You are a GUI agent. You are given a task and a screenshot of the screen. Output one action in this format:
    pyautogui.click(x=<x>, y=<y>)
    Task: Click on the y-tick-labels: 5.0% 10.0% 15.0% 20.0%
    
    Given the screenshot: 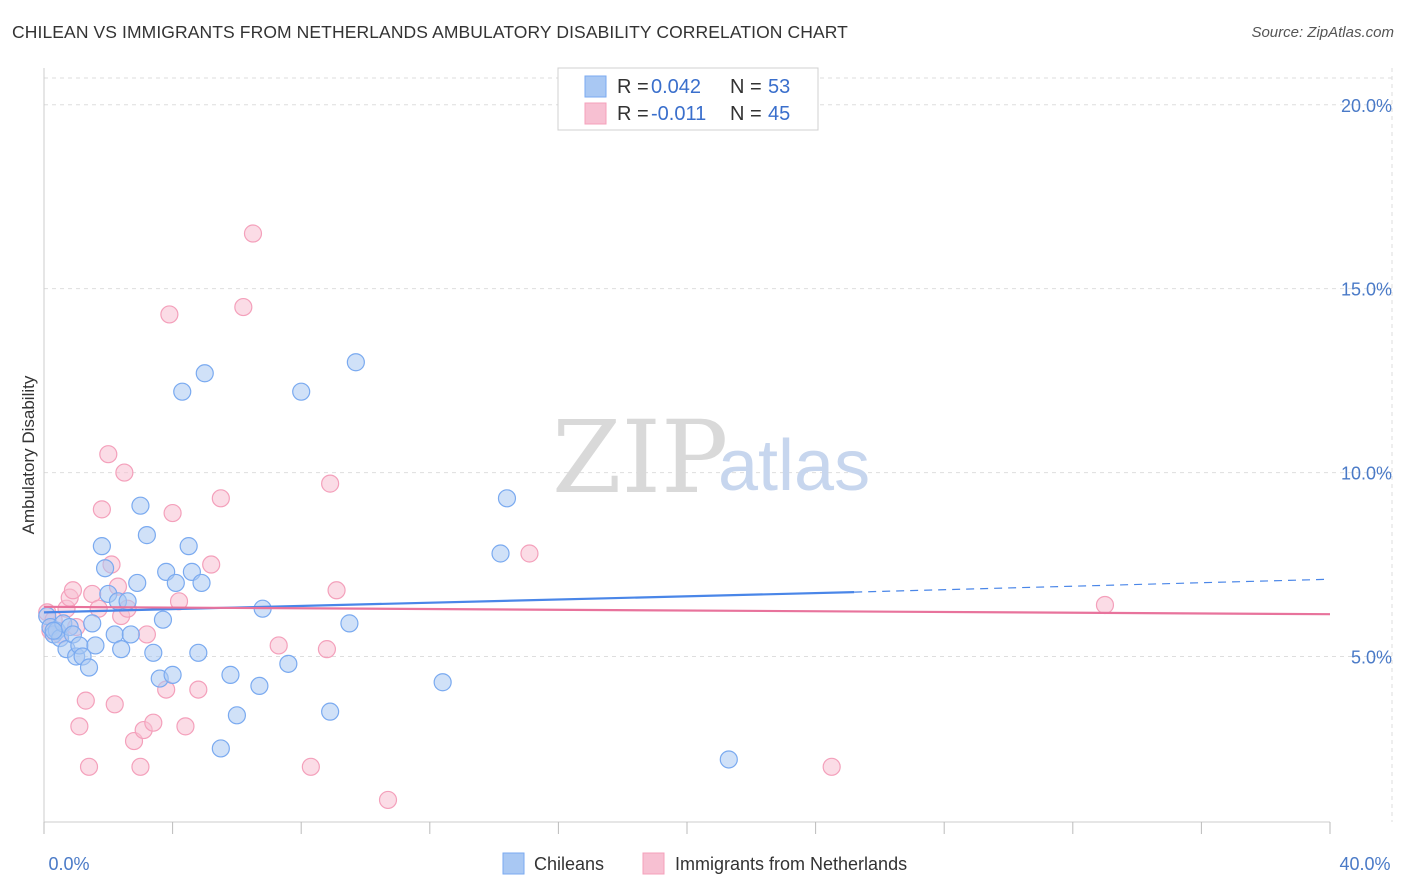 What is the action you would take?
    pyautogui.click(x=1366, y=382)
    